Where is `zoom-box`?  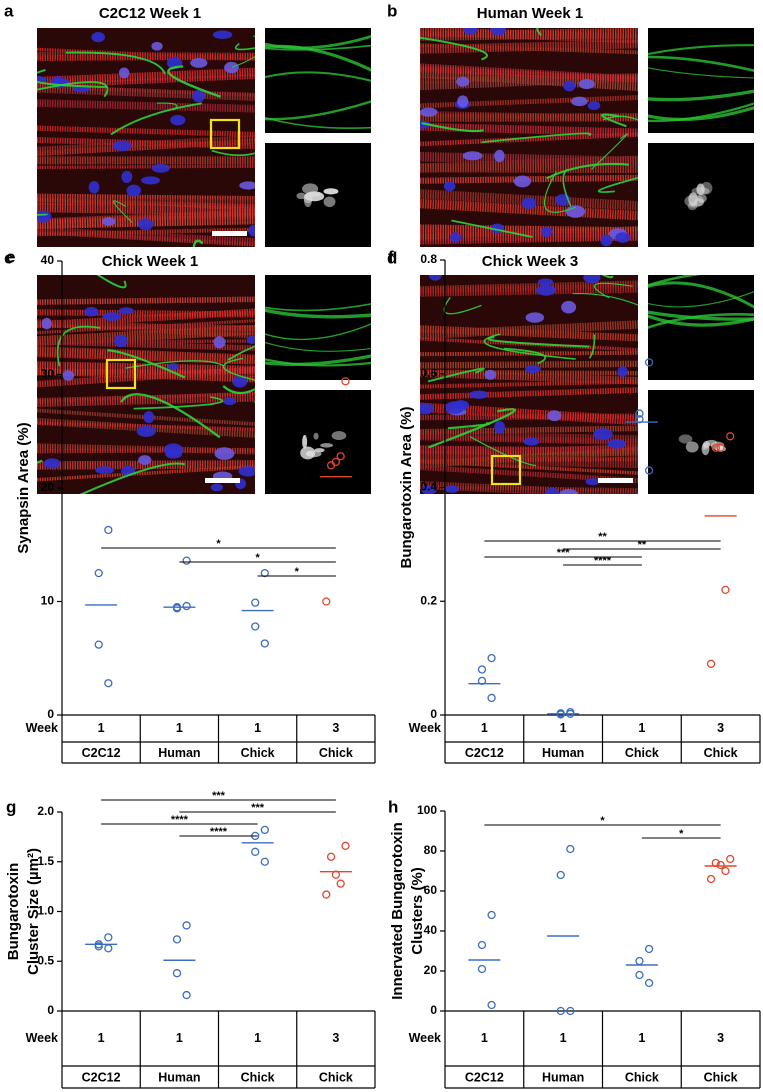
zoom-box is located at coordinates (225, 134).